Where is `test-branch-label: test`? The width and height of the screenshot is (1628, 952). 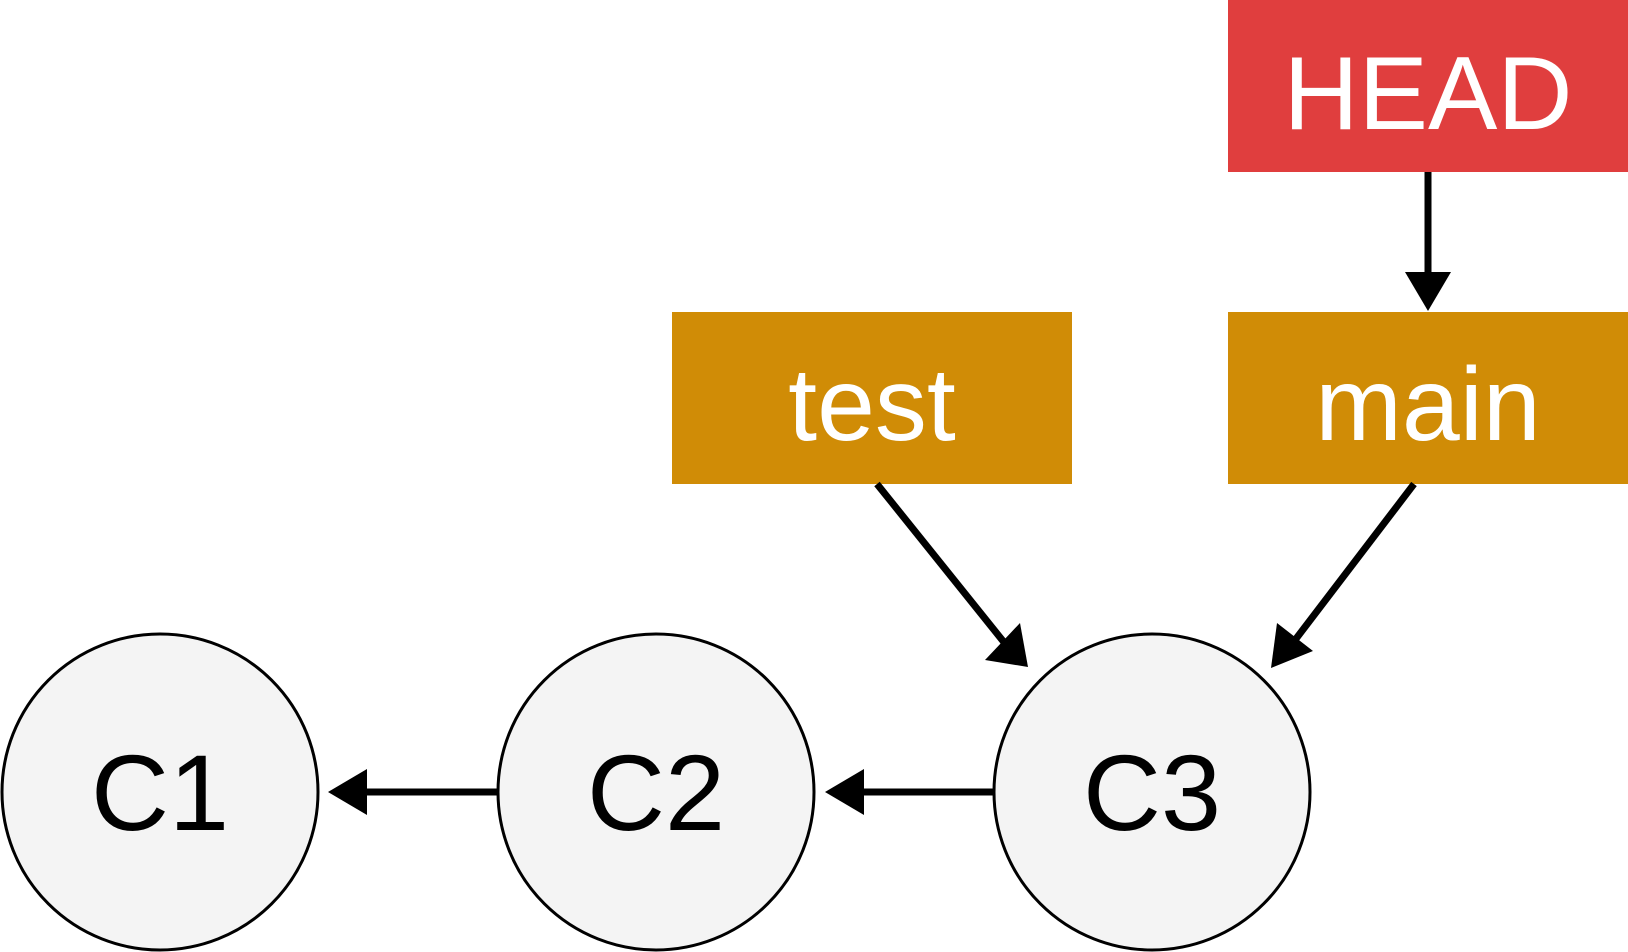 test-branch-label: test is located at coordinates (872, 405).